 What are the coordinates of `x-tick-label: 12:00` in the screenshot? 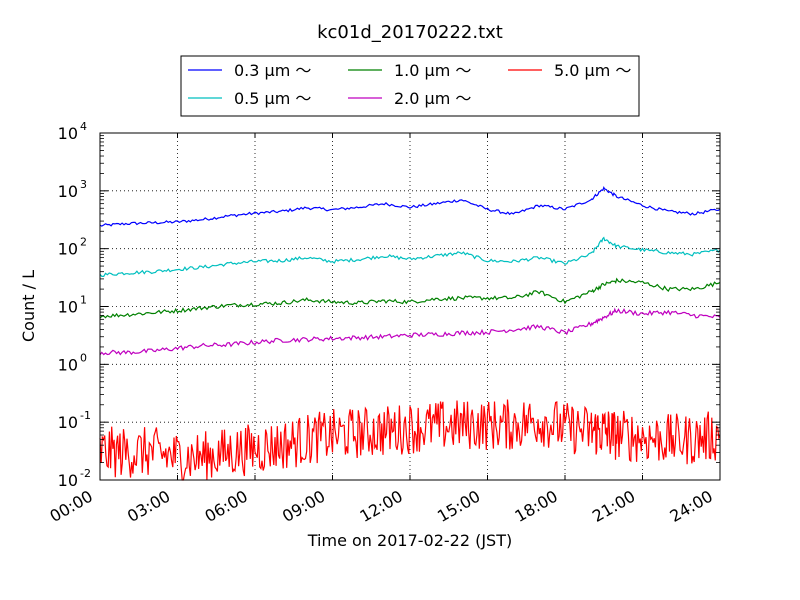 It's located at (381, 506).